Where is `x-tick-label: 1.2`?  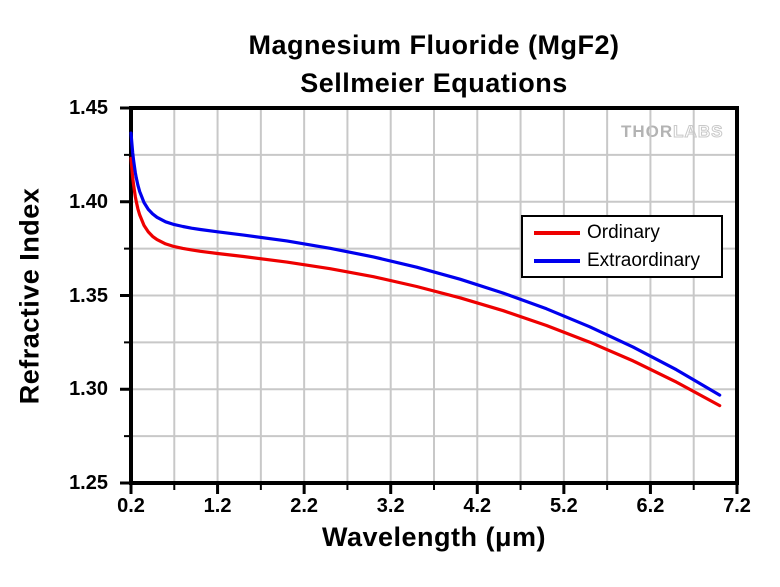 x-tick-label: 1.2 is located at coordinates (217, 506).